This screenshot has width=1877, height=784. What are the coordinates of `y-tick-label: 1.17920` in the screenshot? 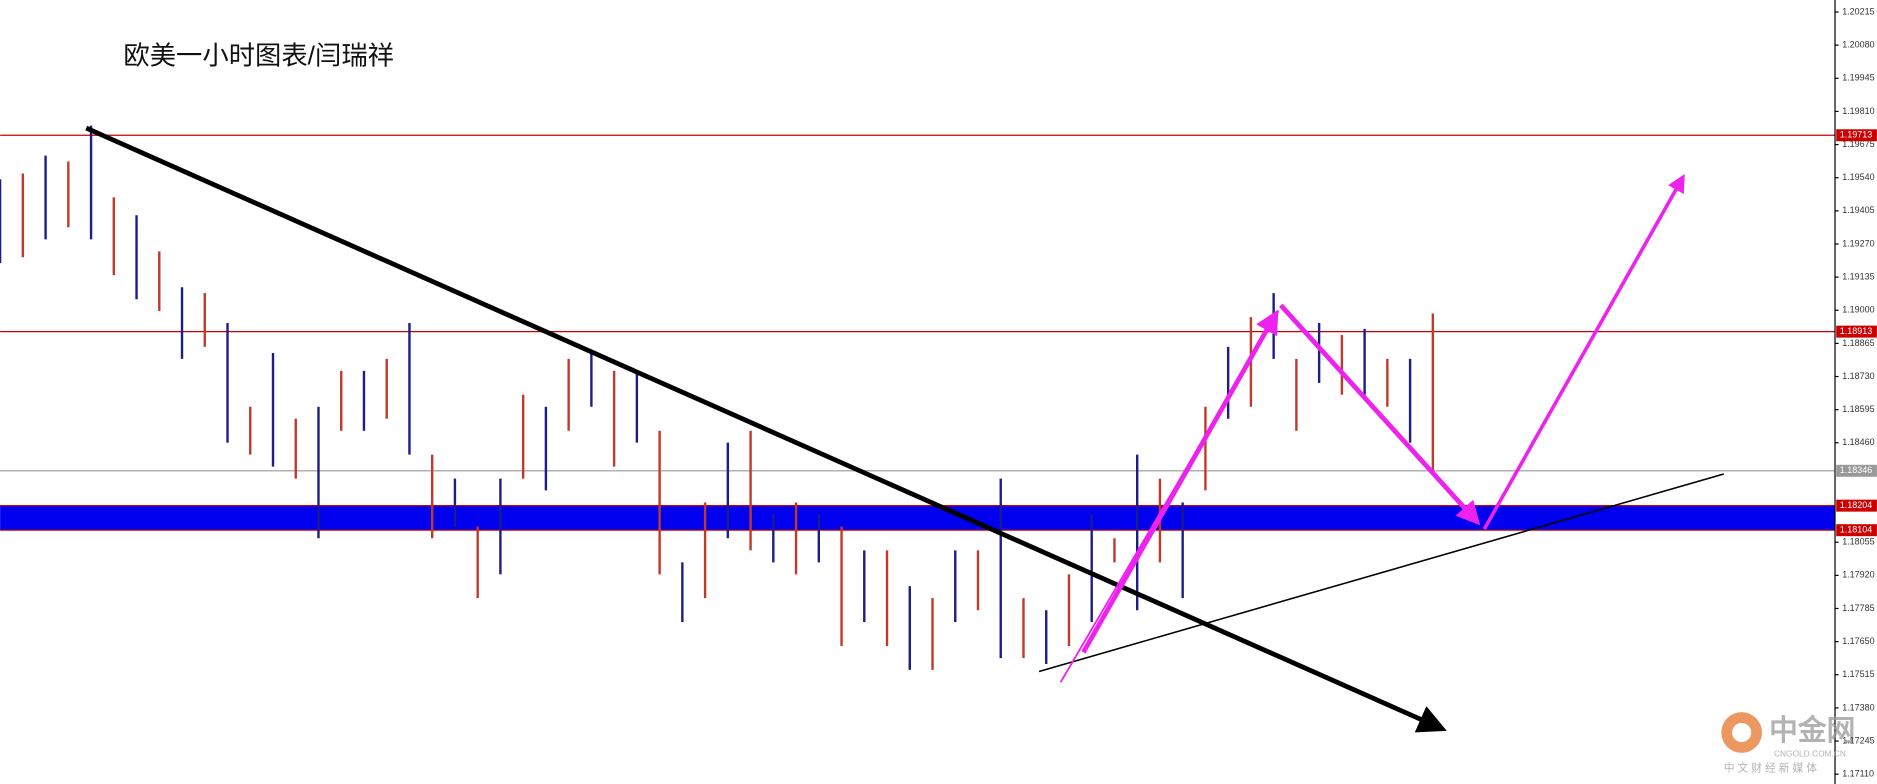 It's located at (1858, 575).